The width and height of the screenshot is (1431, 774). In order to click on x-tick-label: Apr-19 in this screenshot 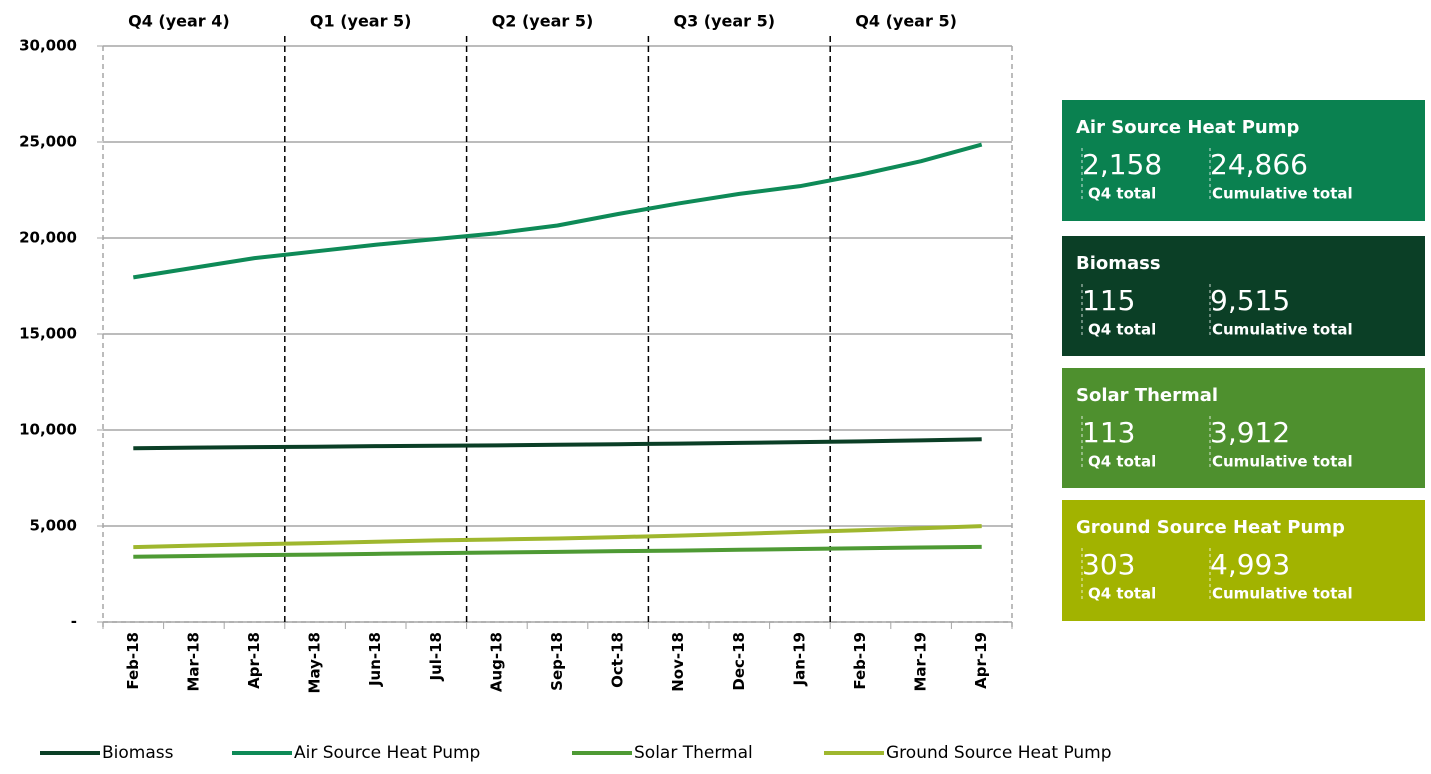, I will do `click(981, 660)`.